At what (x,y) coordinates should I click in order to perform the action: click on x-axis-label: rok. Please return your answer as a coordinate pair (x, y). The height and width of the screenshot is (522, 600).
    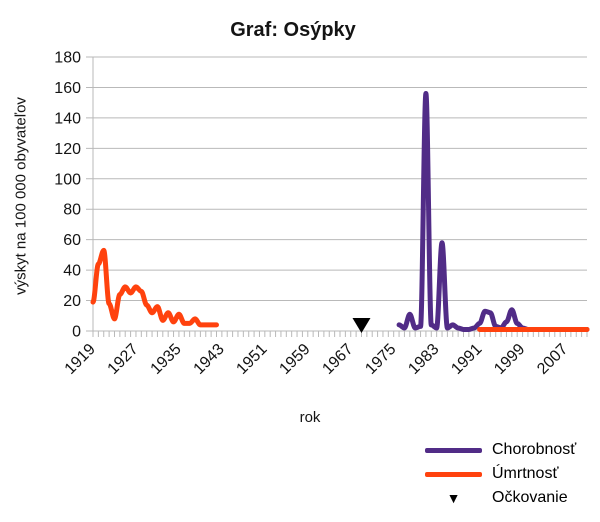
    Looking at the image, I should click on (310, 417).